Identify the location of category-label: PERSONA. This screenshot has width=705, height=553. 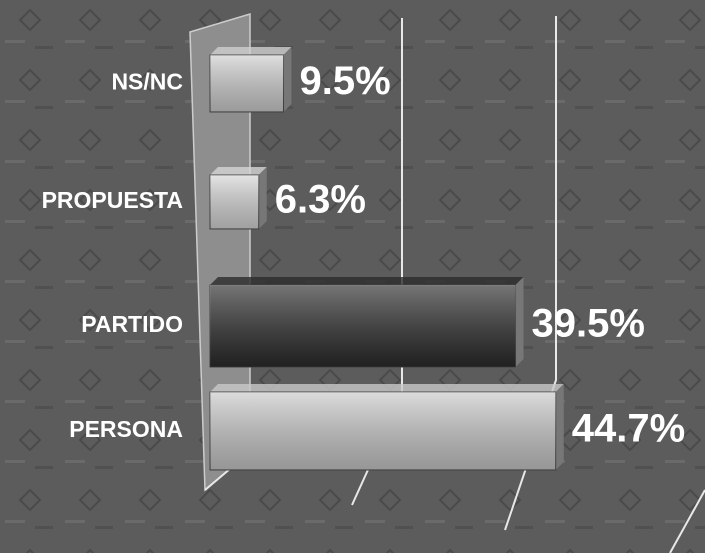
(126, 429).